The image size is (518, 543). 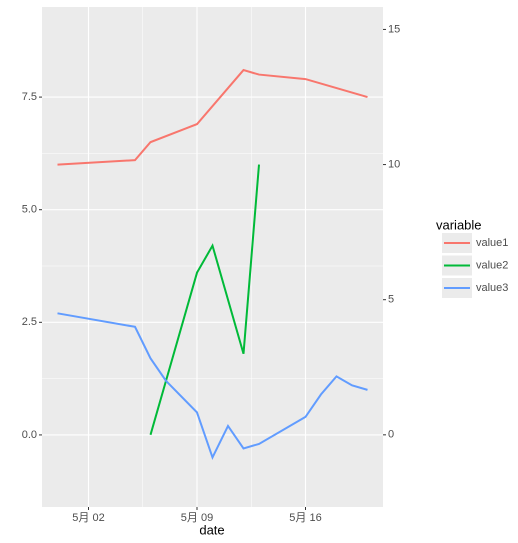 I want to click on y2-tick-label: 0, so click(x=391, y=435).